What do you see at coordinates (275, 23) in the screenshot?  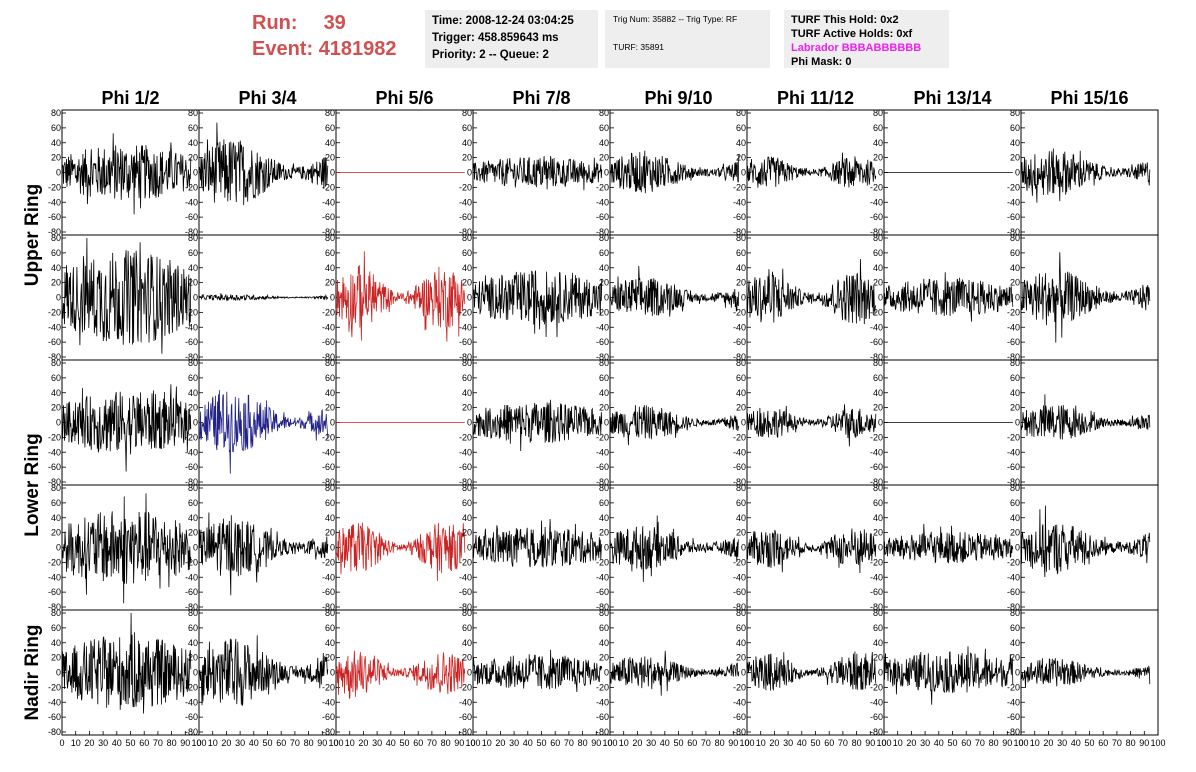 I see `run-label: Run:` at bounding box center [275, 23].